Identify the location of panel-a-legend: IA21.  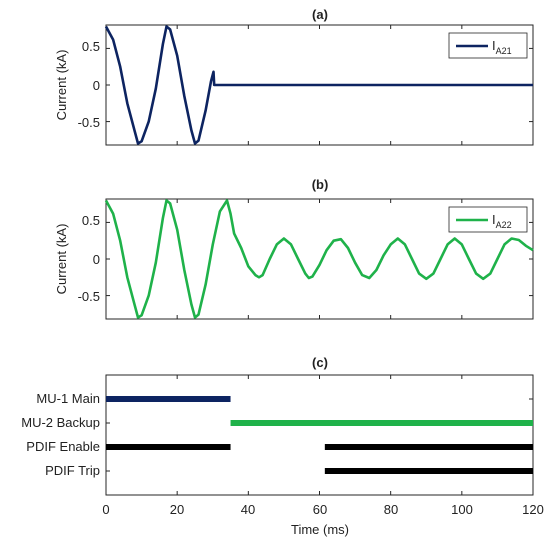
(488, 45).